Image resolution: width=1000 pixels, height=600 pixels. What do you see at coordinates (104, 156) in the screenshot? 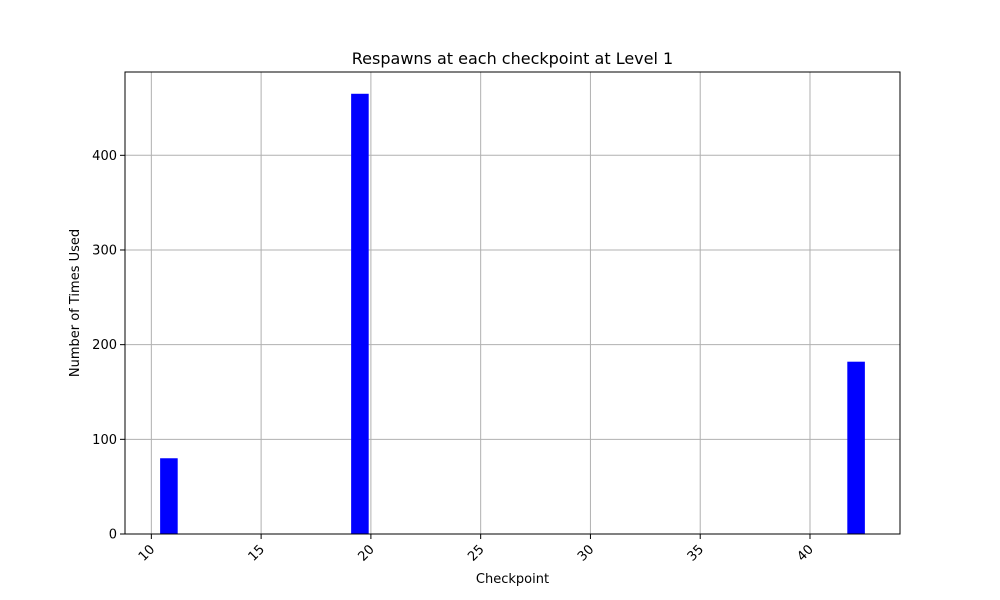
I see `y-tick-label: 400` at bounding box center [104, 156].